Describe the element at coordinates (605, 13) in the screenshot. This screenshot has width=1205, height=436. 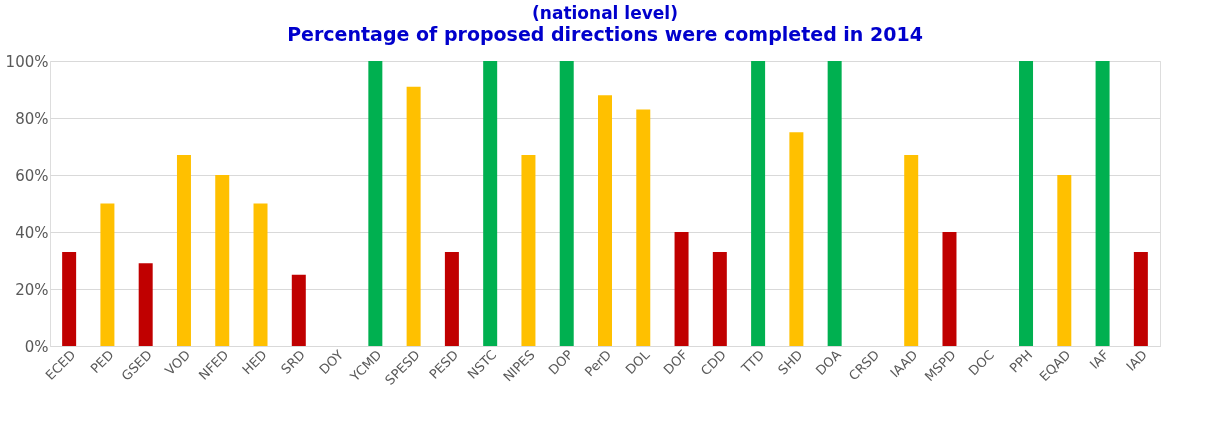
I see `chart-title: (national level)` at that location.